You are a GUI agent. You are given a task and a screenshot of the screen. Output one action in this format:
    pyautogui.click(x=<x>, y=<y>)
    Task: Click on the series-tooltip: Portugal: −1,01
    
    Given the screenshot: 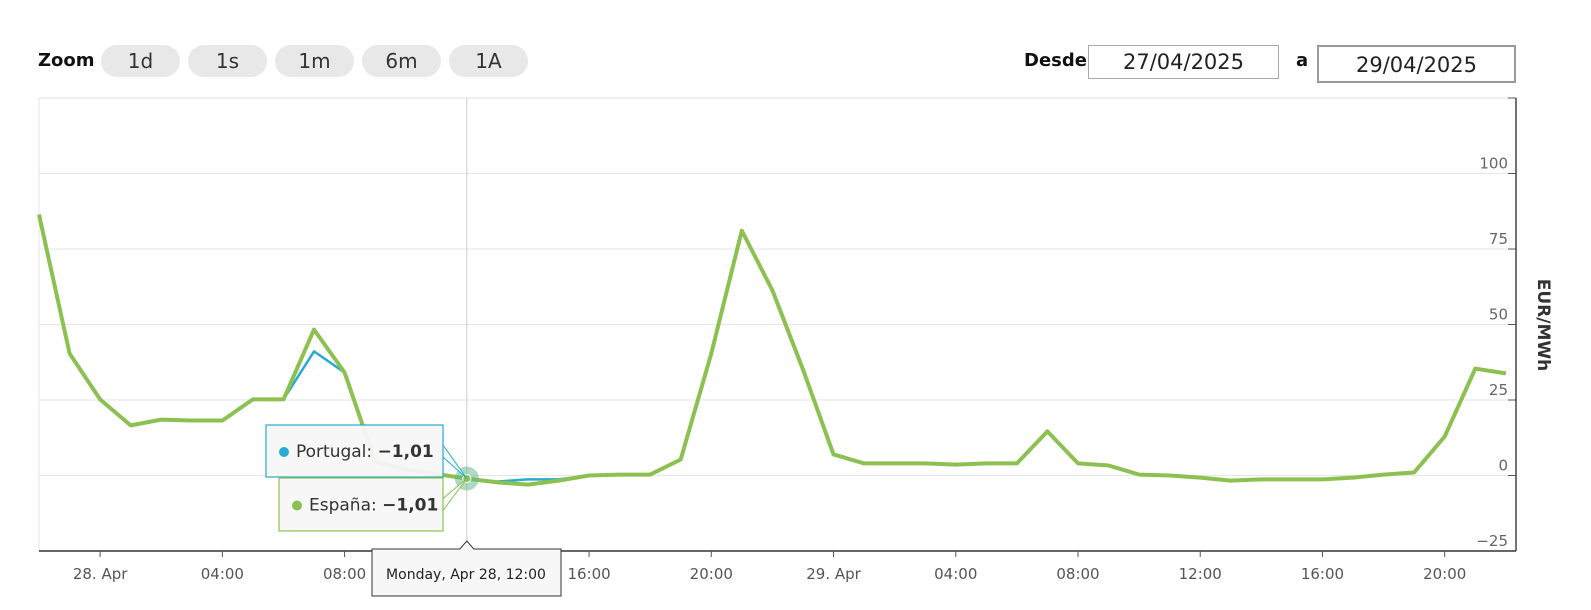 What is the action you would take?
    pyautogui.click(x=366, y=451)
    